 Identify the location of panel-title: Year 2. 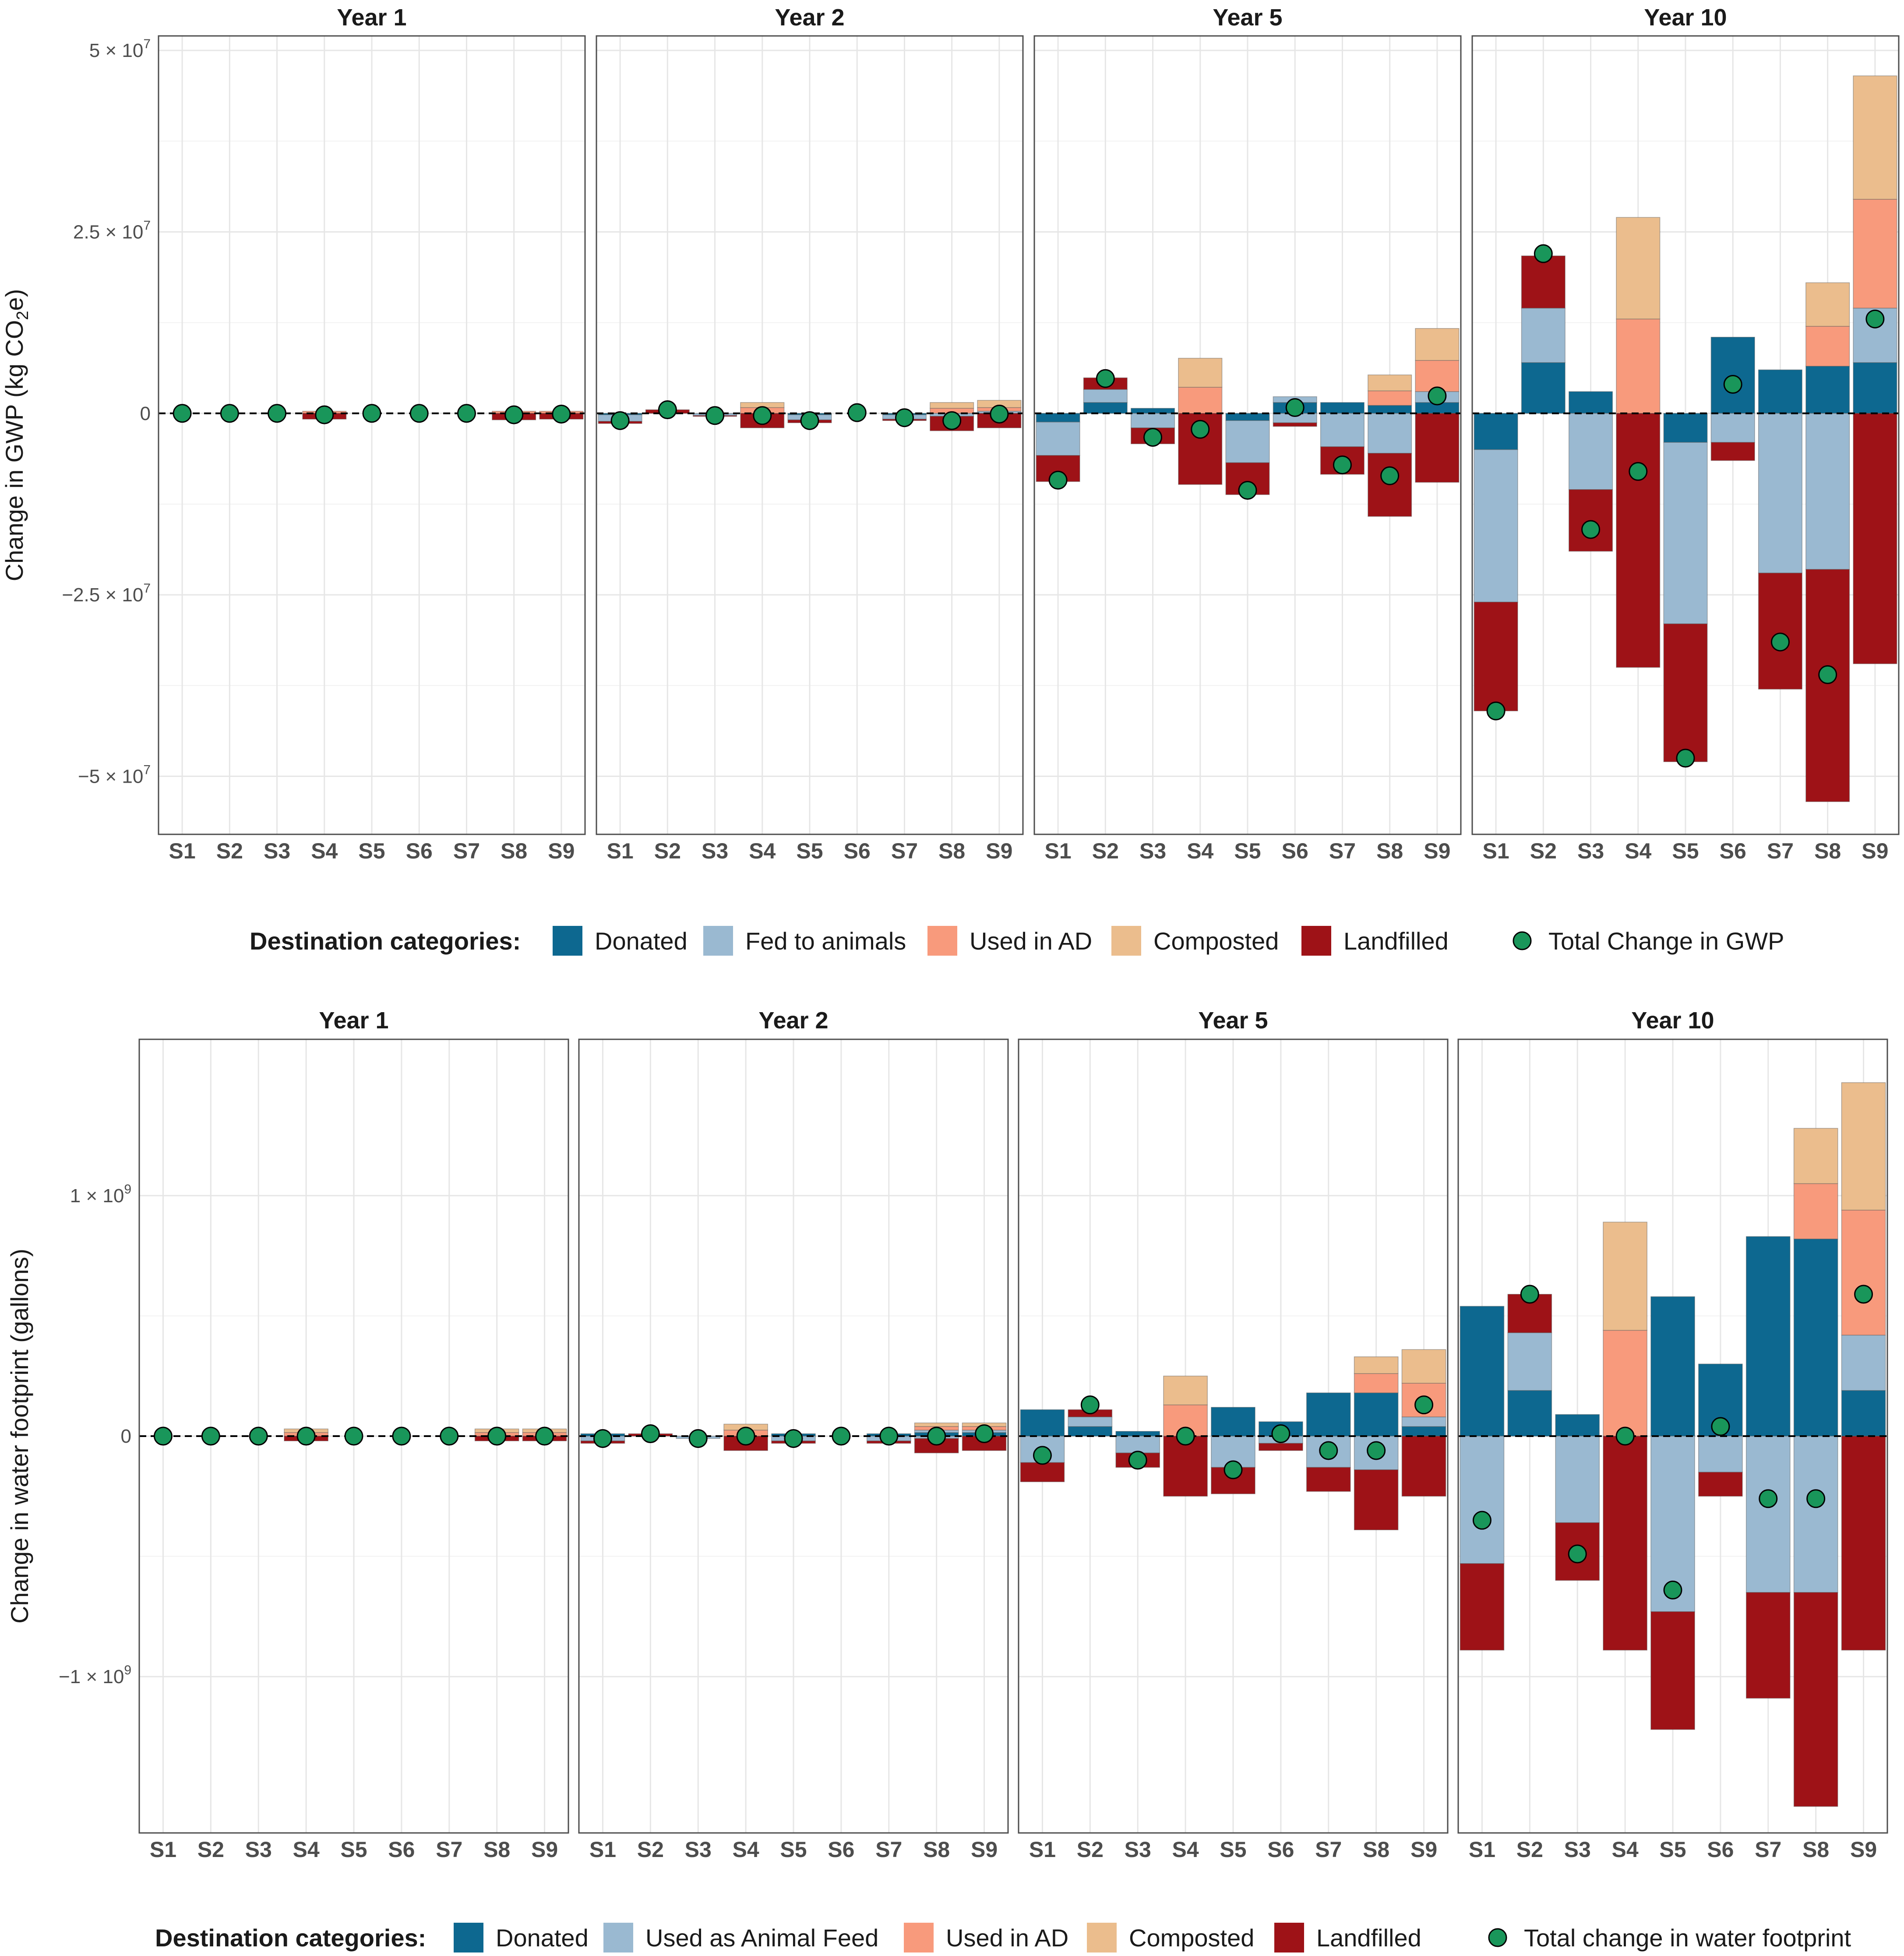
(793, 1021).